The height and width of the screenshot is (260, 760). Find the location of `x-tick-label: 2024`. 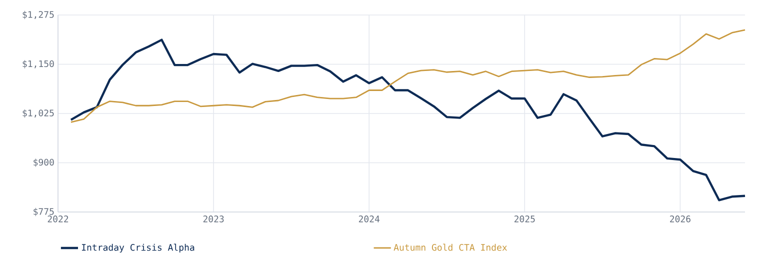

x-tick-label: 2024 is located at coordinates (369, 219).